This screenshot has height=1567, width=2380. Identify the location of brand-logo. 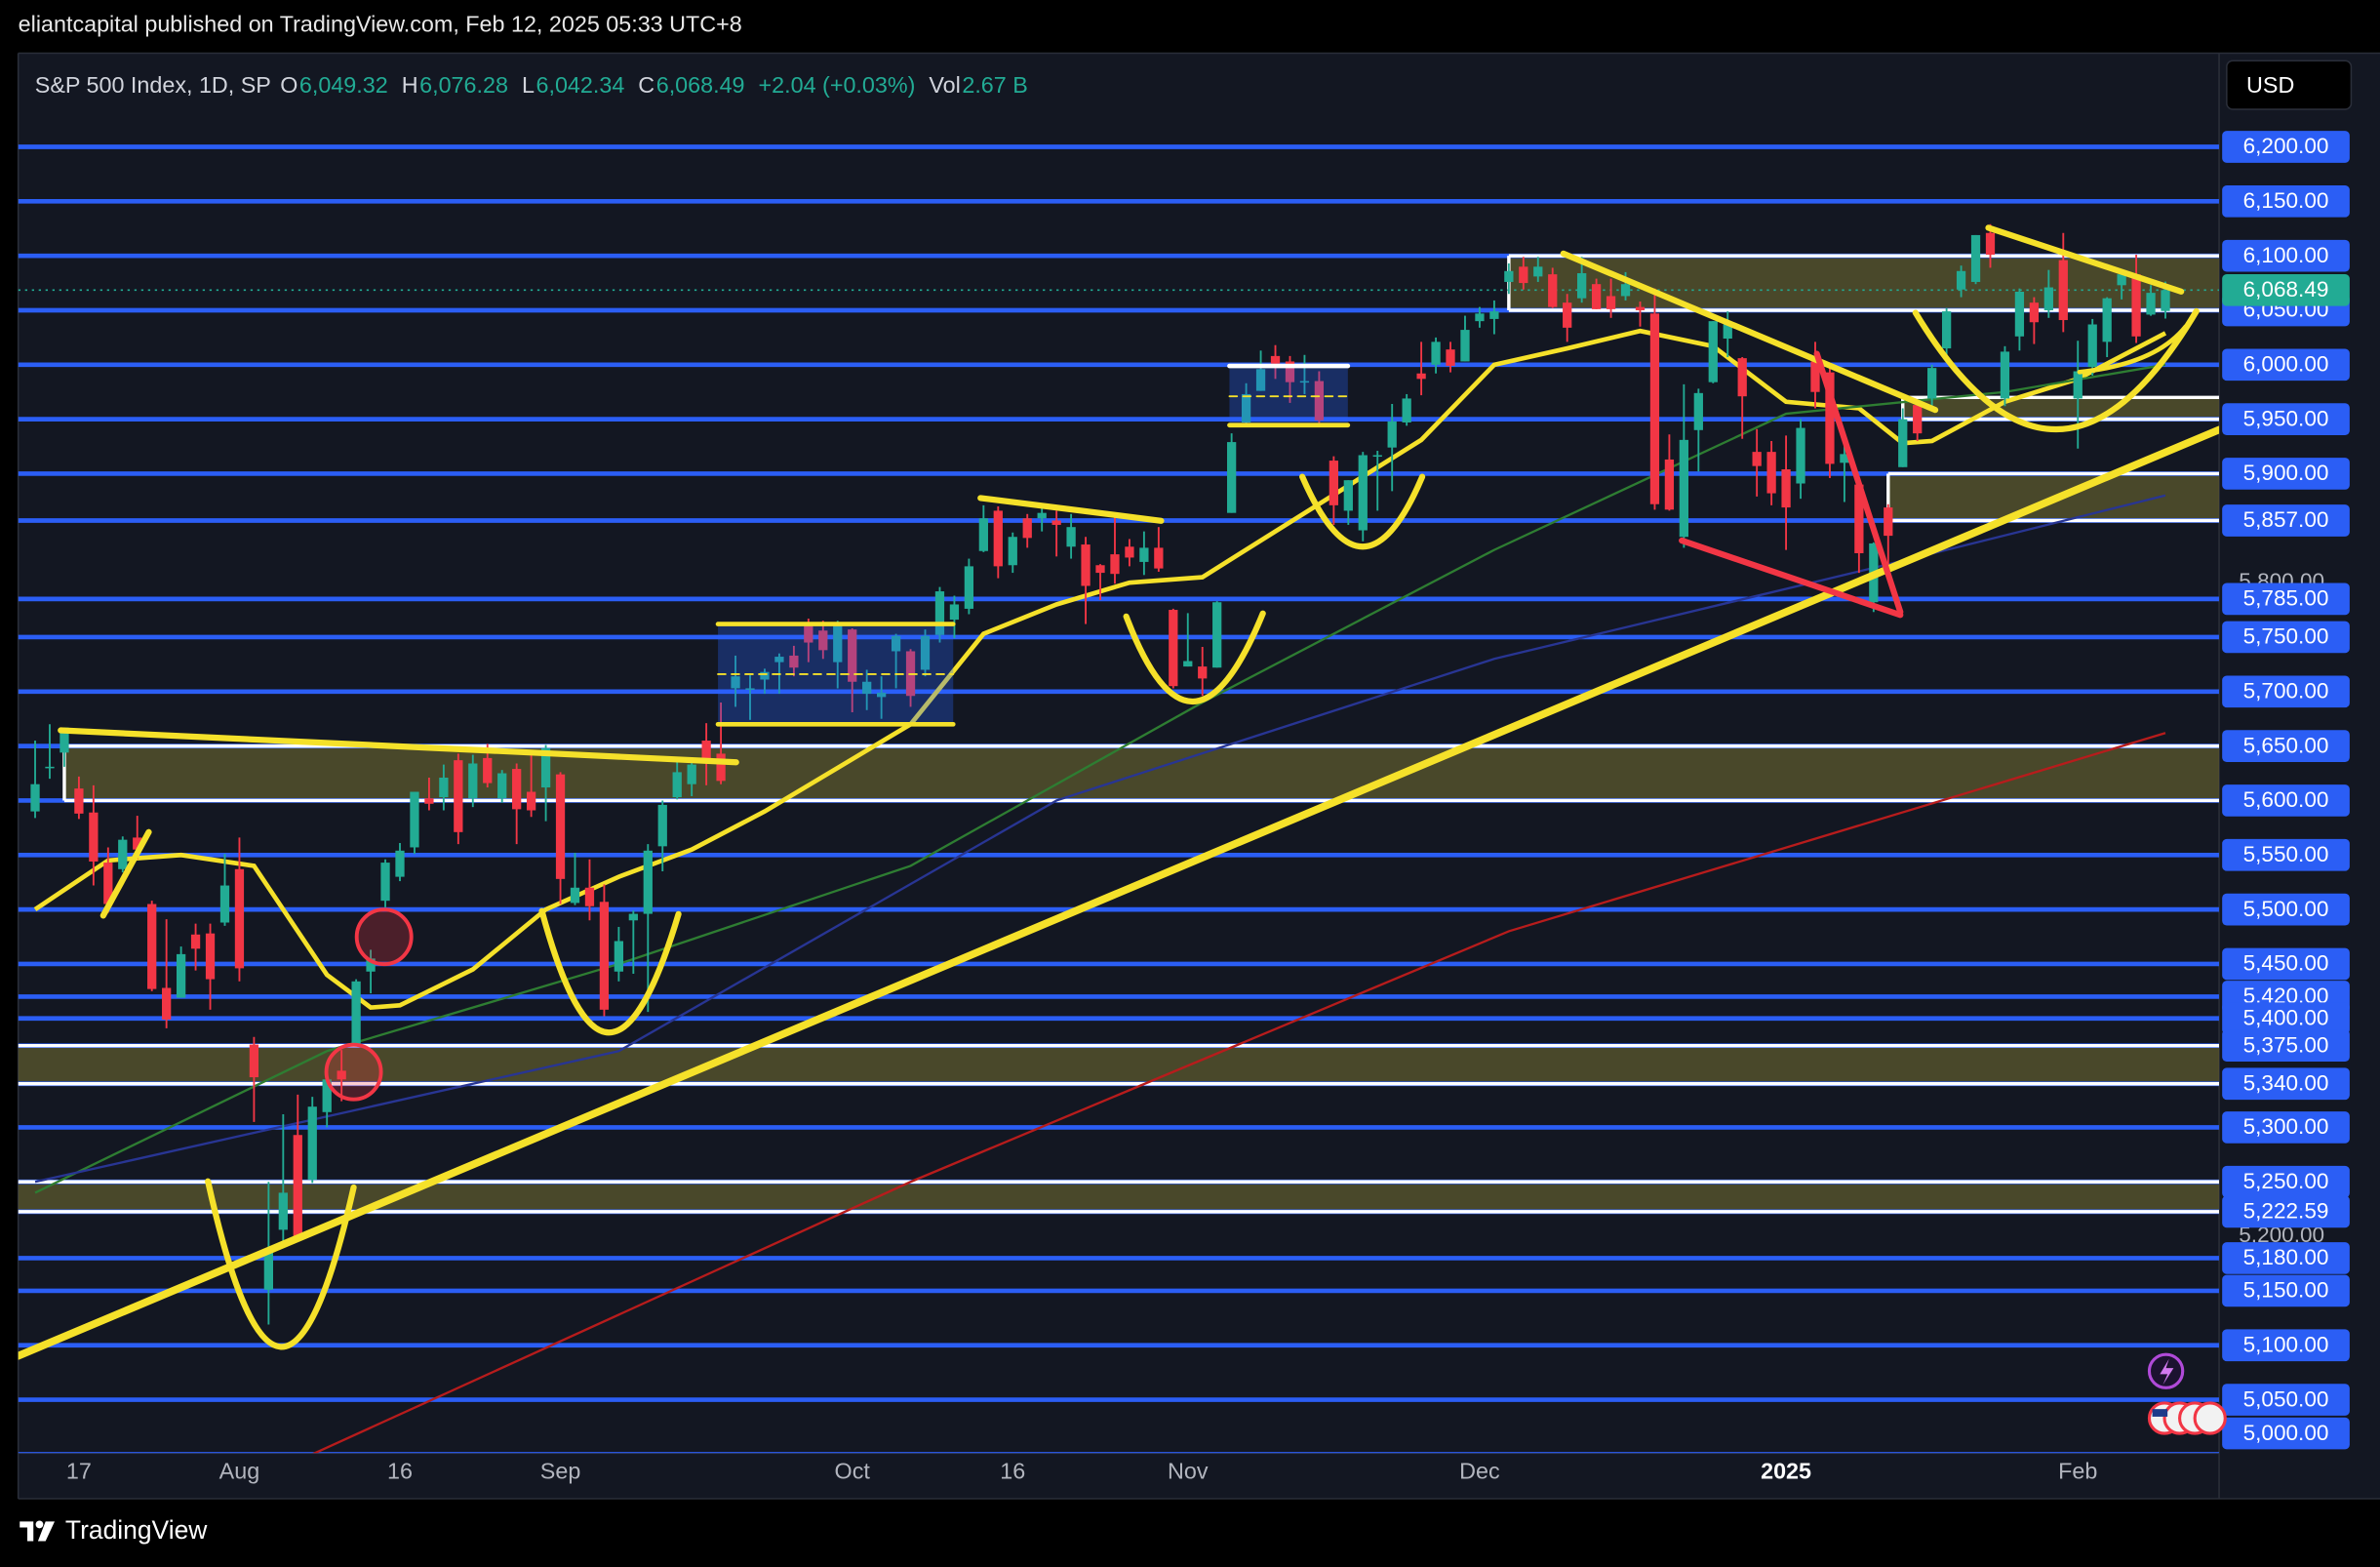
(38, 1531).